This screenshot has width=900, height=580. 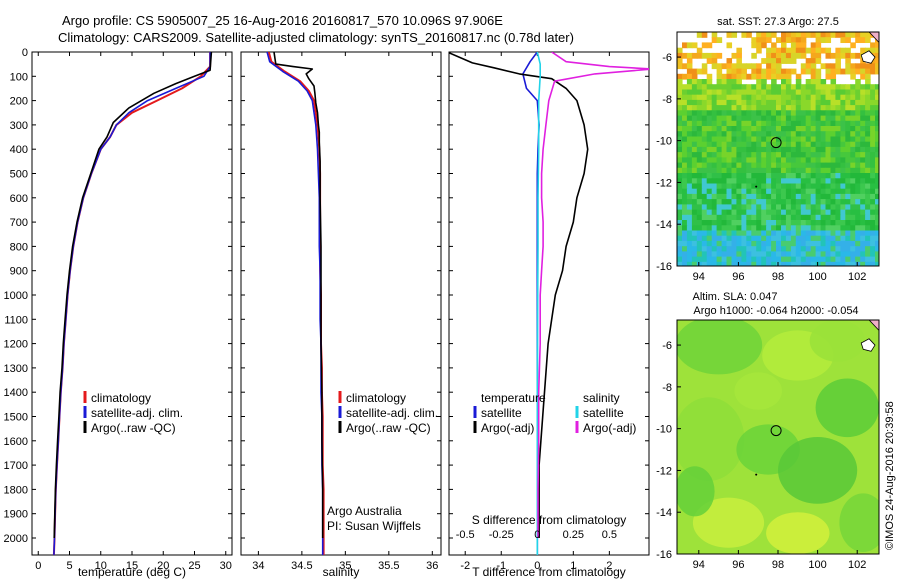 What do you see at coordinates (738, 277) in the screenshot?
I see `map-x-tick-label: 96` at bounding box center [738, 277].